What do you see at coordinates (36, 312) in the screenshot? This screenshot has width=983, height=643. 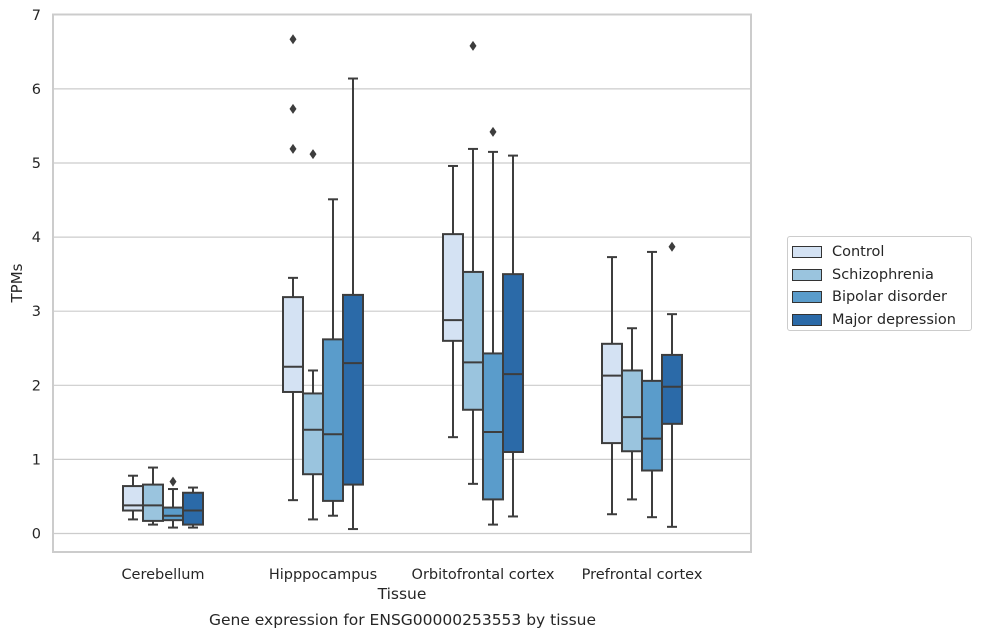 I see `y-tick-label: 3` at bounding box center [36, 312].